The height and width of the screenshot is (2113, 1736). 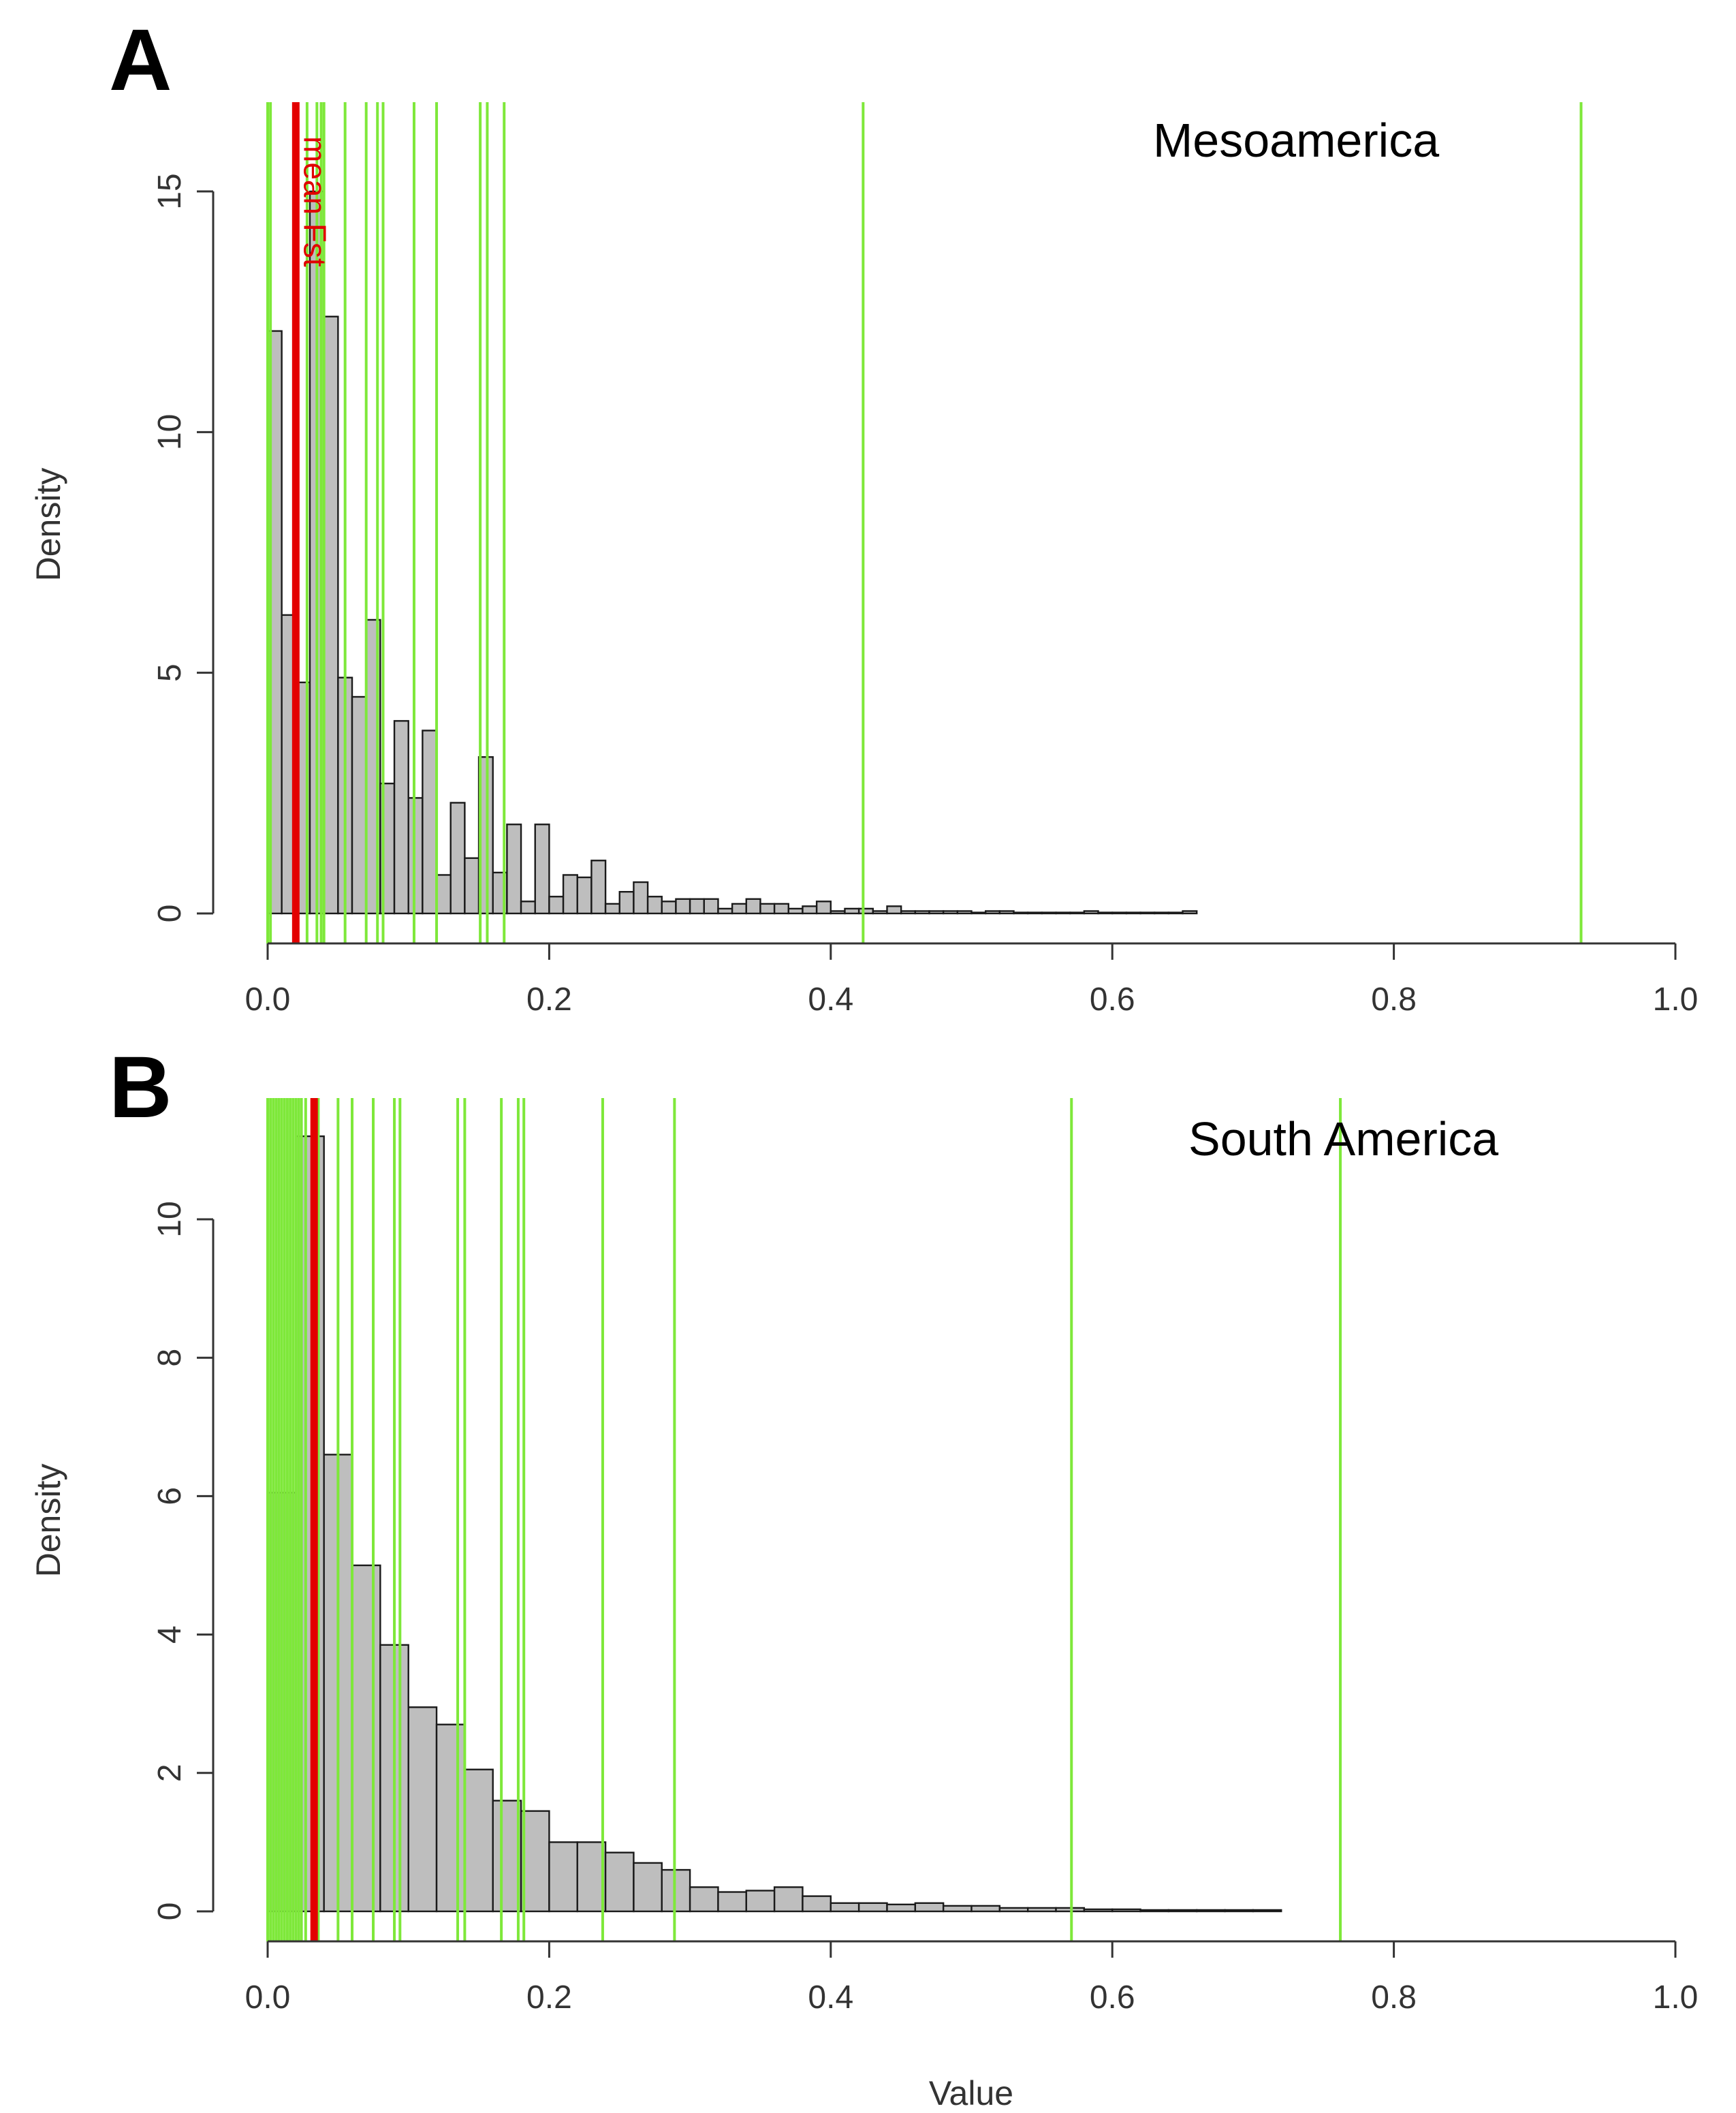 What do you see at coordinates (170, 1496) in the screenshot?
I see `y-tick-label: 6` at bounding box center [170, 1496].